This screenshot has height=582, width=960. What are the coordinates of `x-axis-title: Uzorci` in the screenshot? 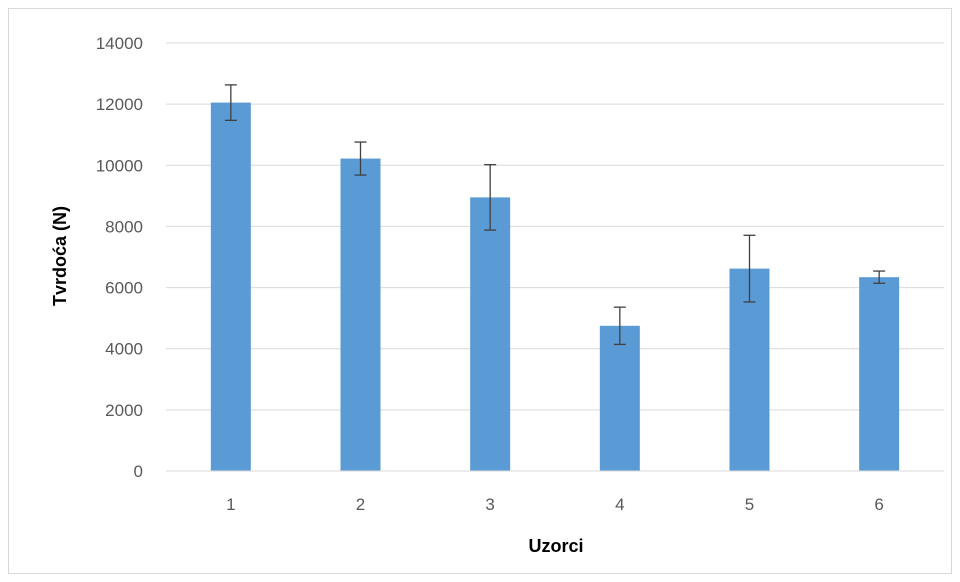 It's located at (555, 546).